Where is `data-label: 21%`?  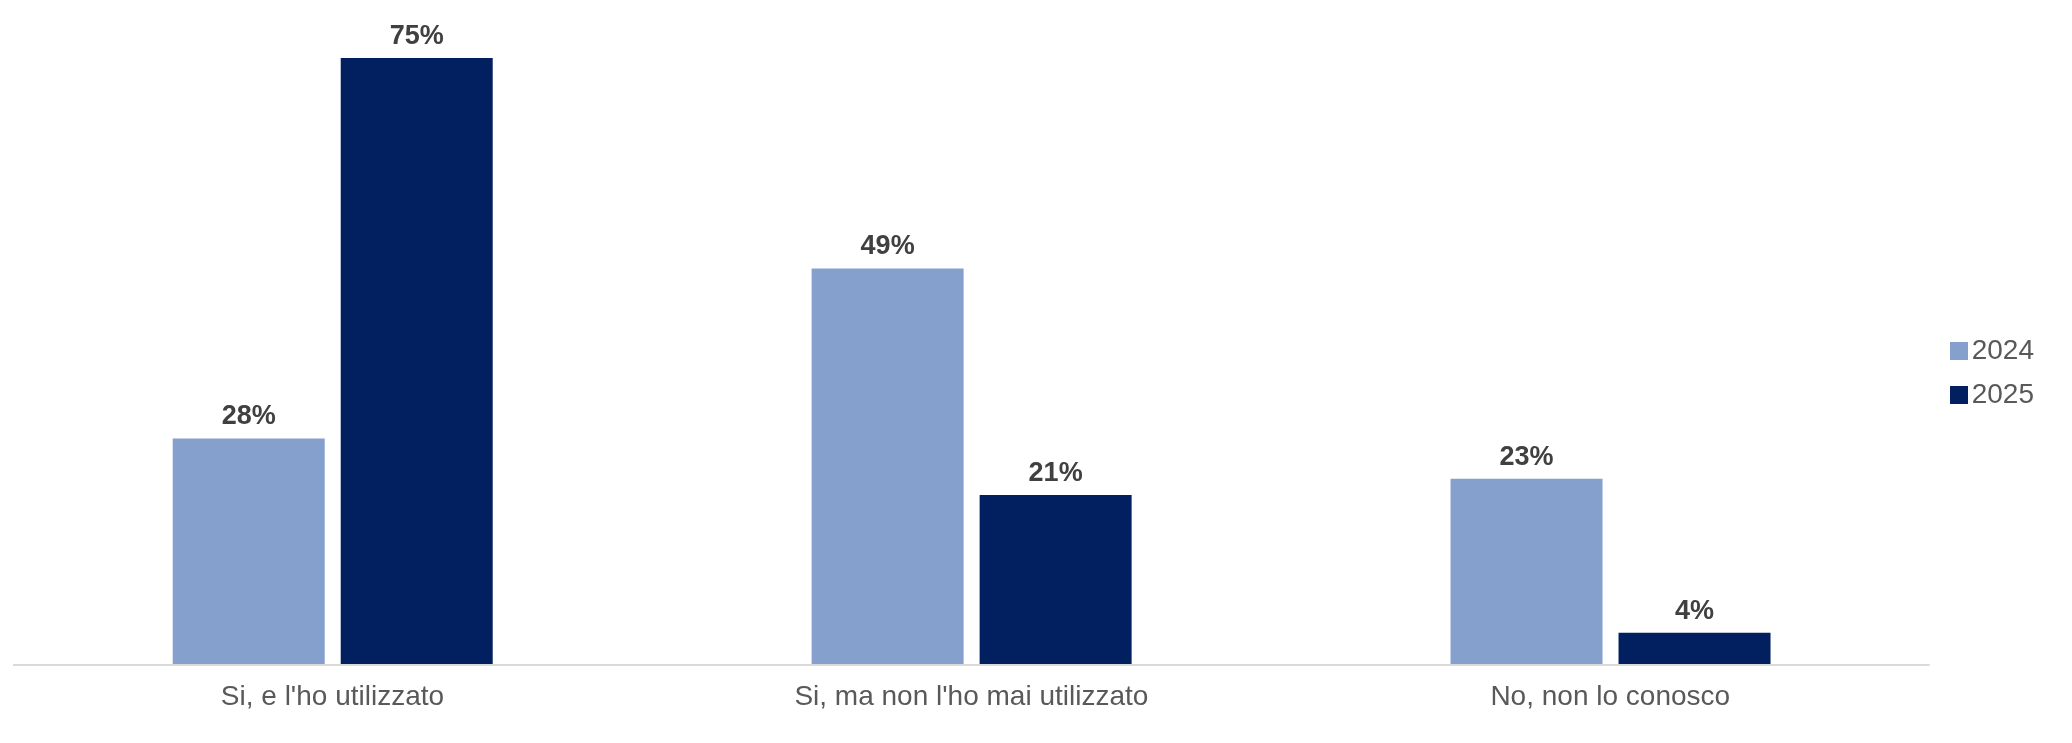 data-label: 21% is located at coordinates (1055, 472).